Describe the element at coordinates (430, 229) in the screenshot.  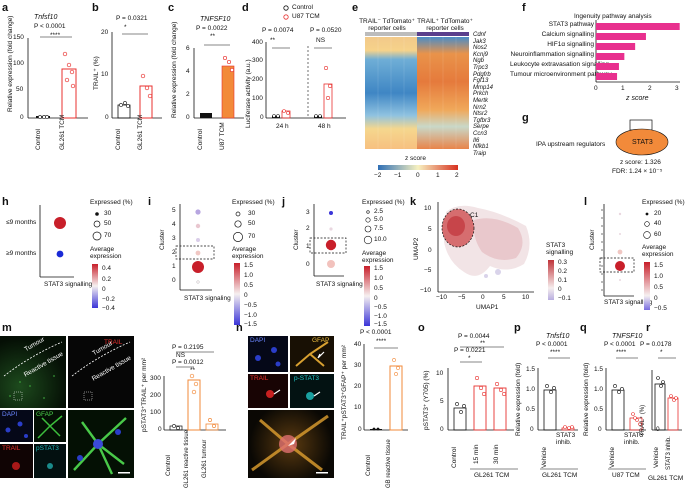
I see `ytick: 5` at that location.